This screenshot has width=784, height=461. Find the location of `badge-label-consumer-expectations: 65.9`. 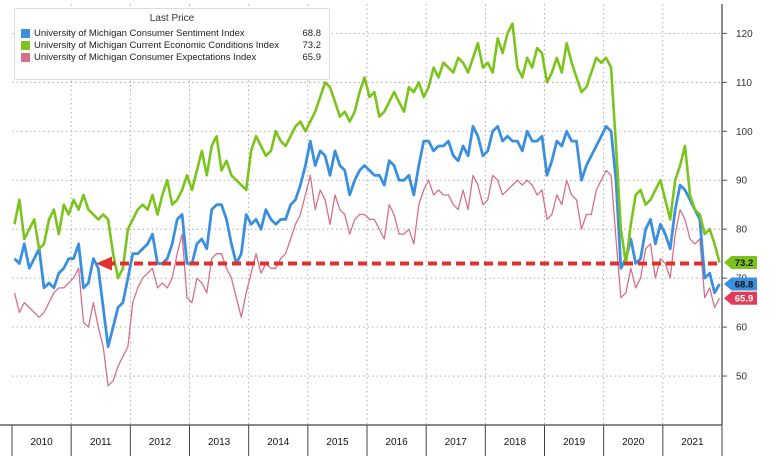

badge-label-consumer-expectations: 65.9 is located at coordinates (744, 299).